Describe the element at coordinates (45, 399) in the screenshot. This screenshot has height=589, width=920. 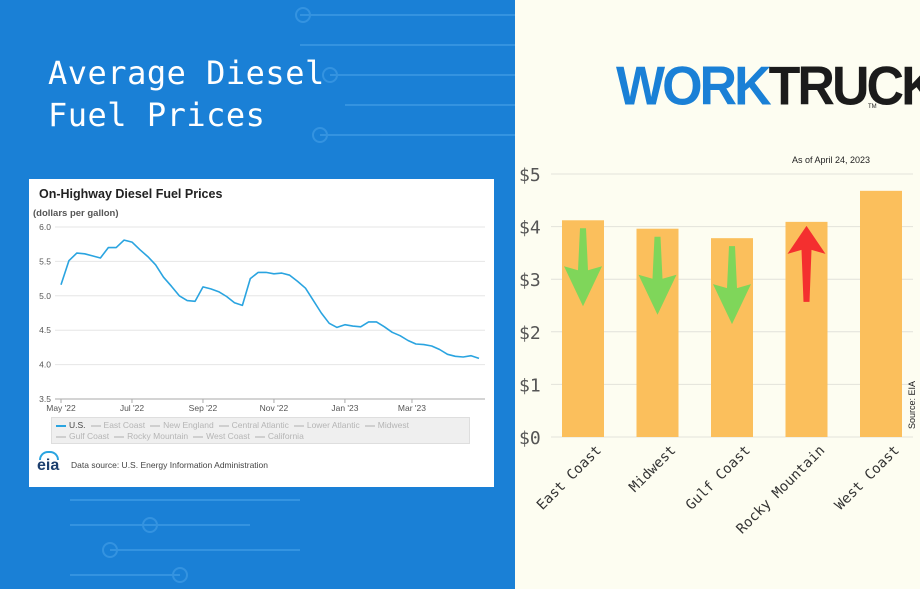
I see `y-tick-label: 3.5` at that location.